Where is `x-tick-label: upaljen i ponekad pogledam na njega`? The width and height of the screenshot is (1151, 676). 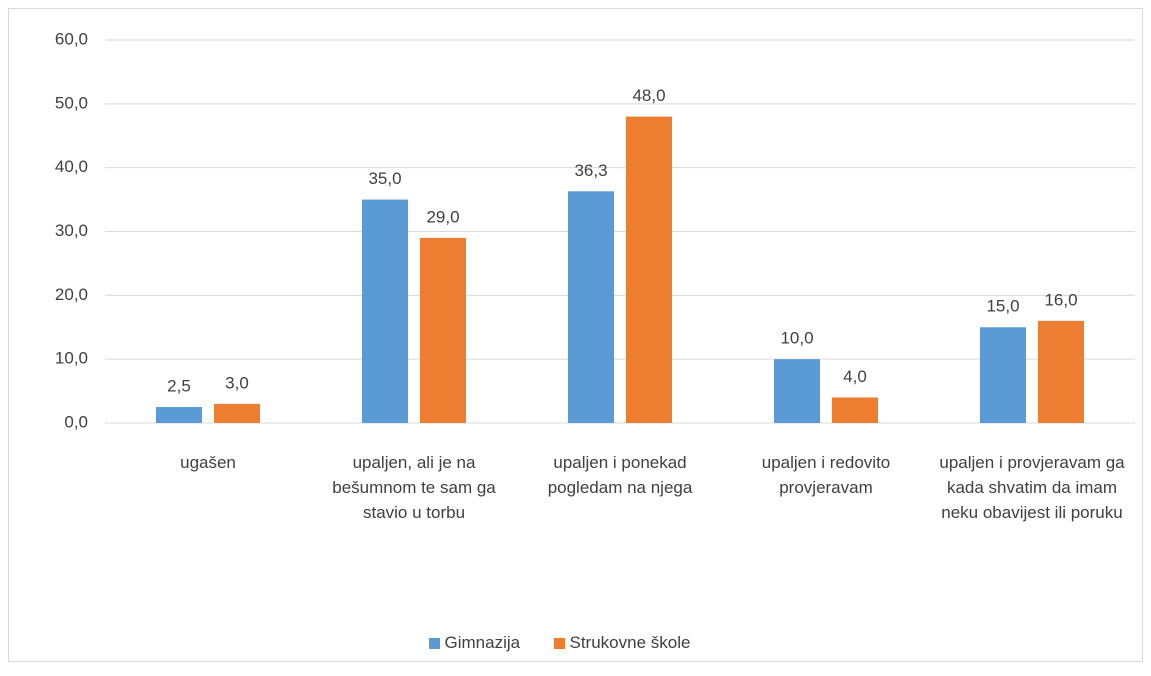
x-tick-label: upaljen i ponekad pogledam na njega is located at coordinates (620, 475).